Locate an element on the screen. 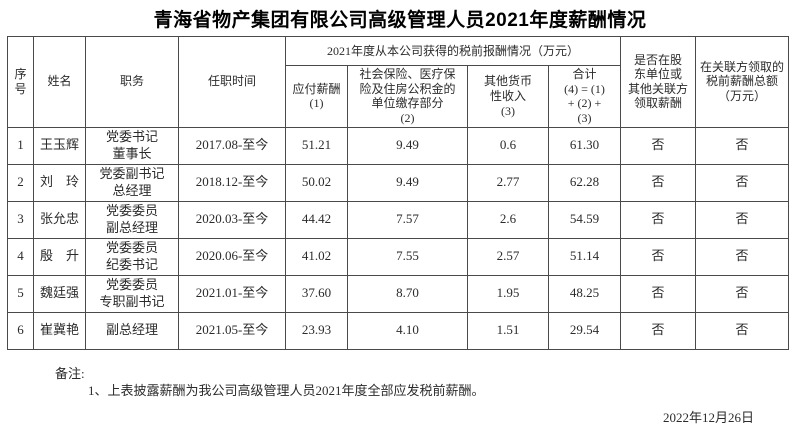 This screenshot has width=800, height=434. cell-other: 2.57 is located at coordinates (508, 256).